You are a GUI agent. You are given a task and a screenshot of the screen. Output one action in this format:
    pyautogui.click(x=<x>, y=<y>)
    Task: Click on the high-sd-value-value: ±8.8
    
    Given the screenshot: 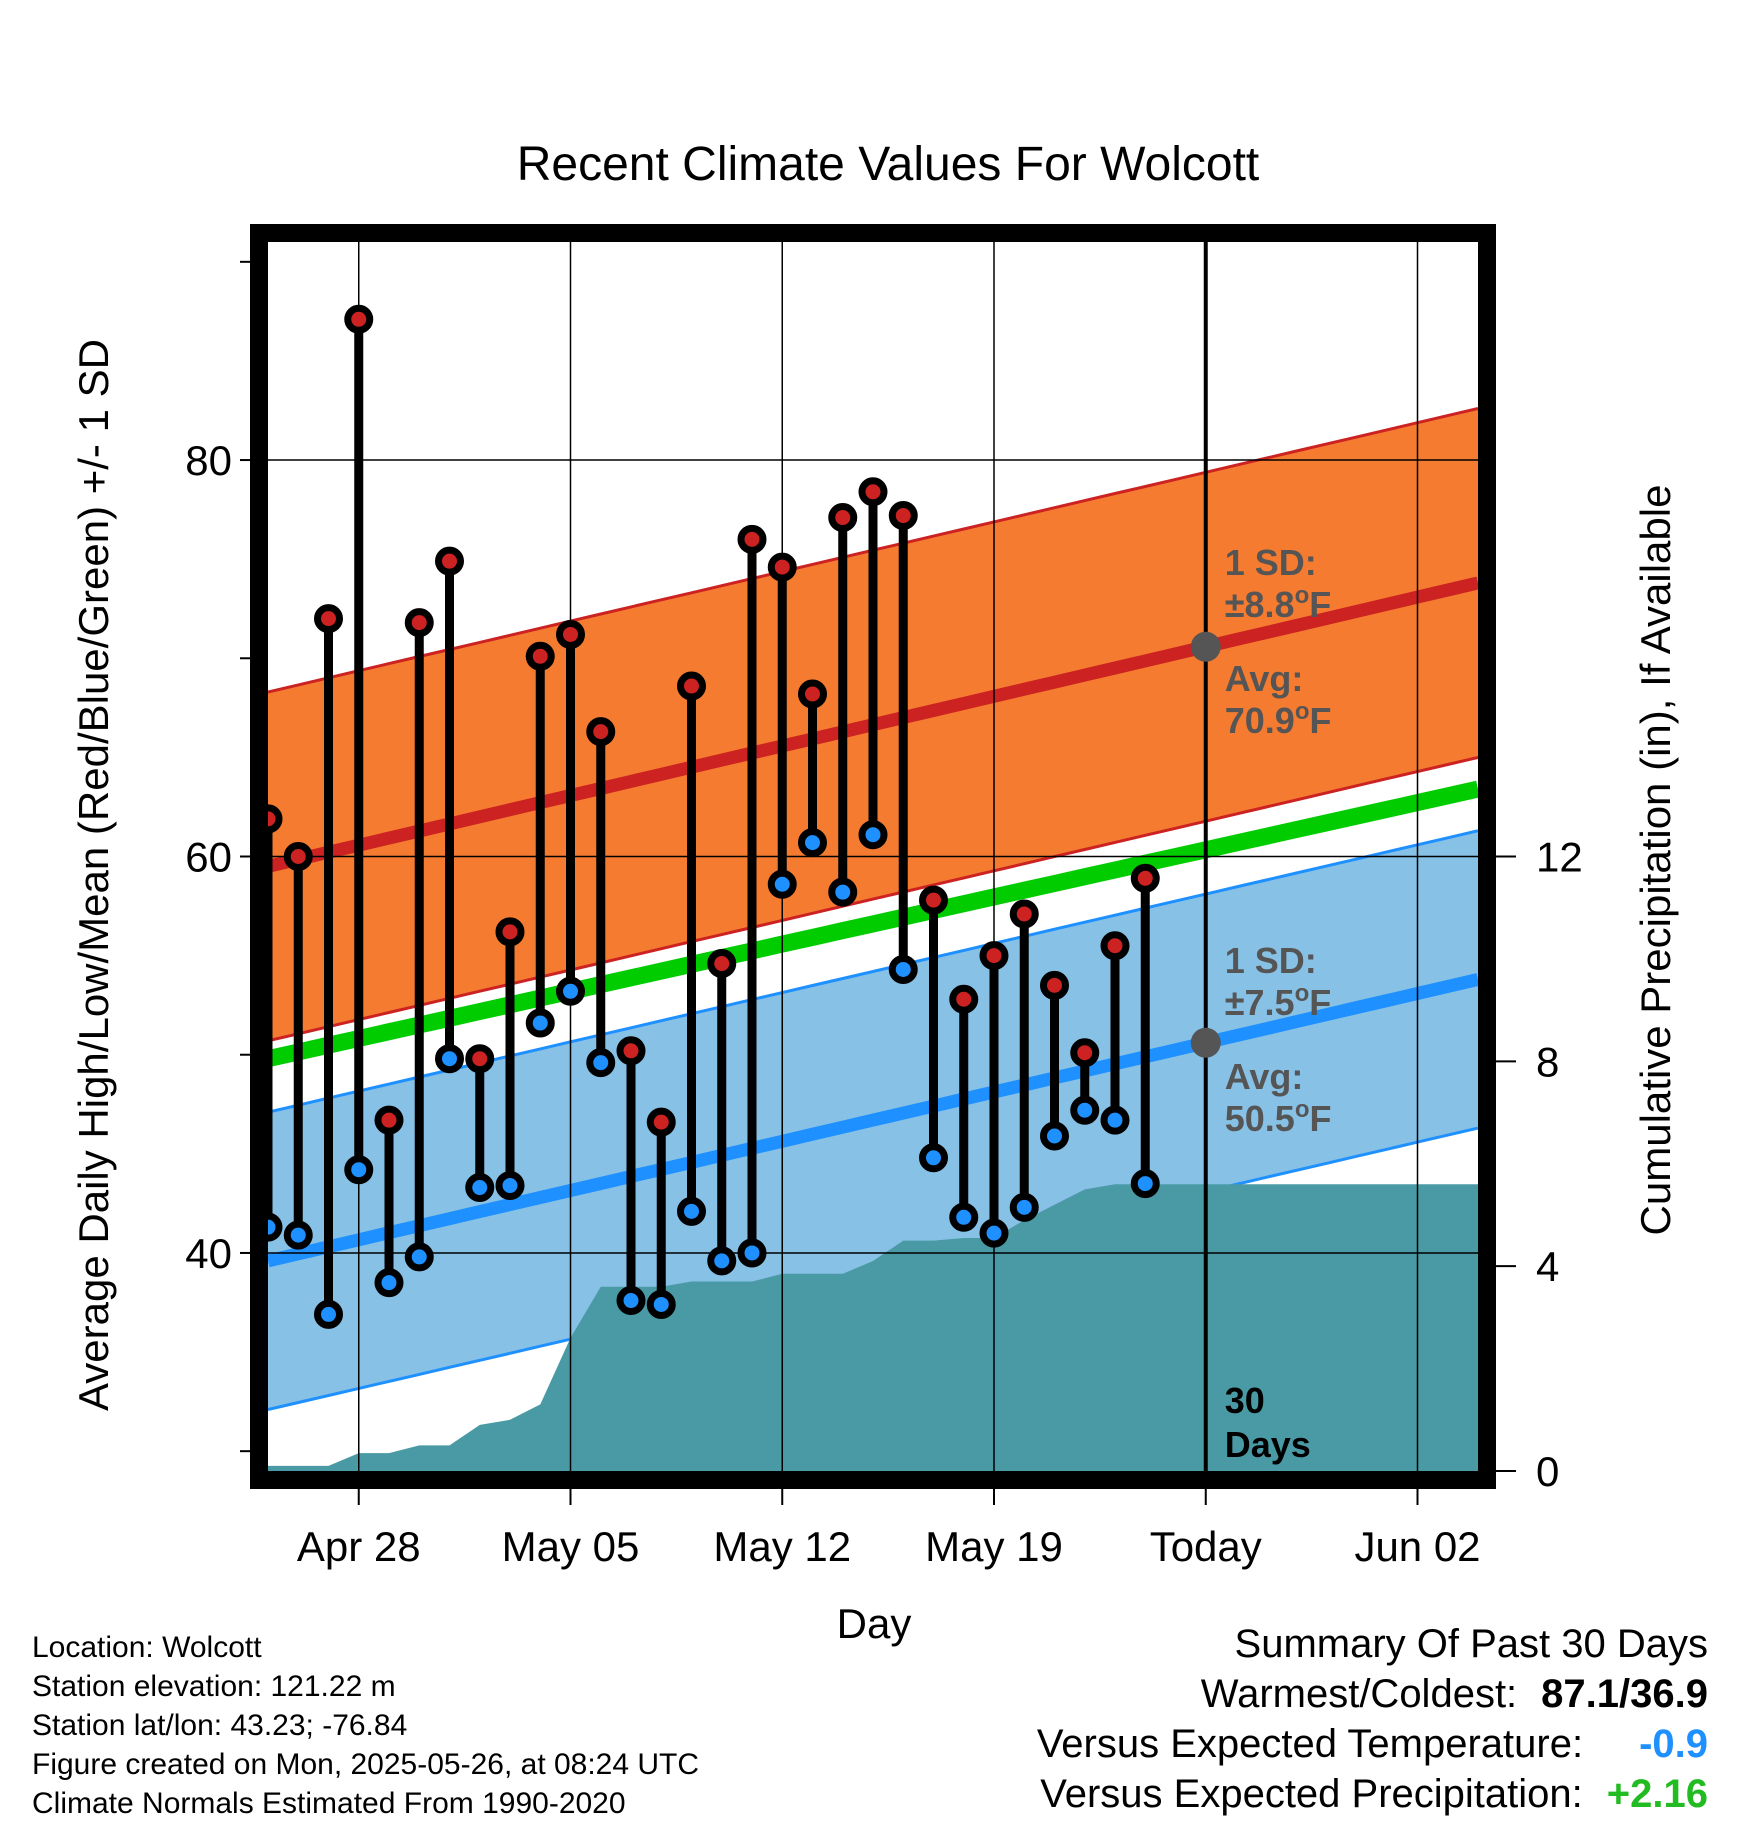 What is the action you would take?
    pyautogui.click(x=1260, y=604)
    